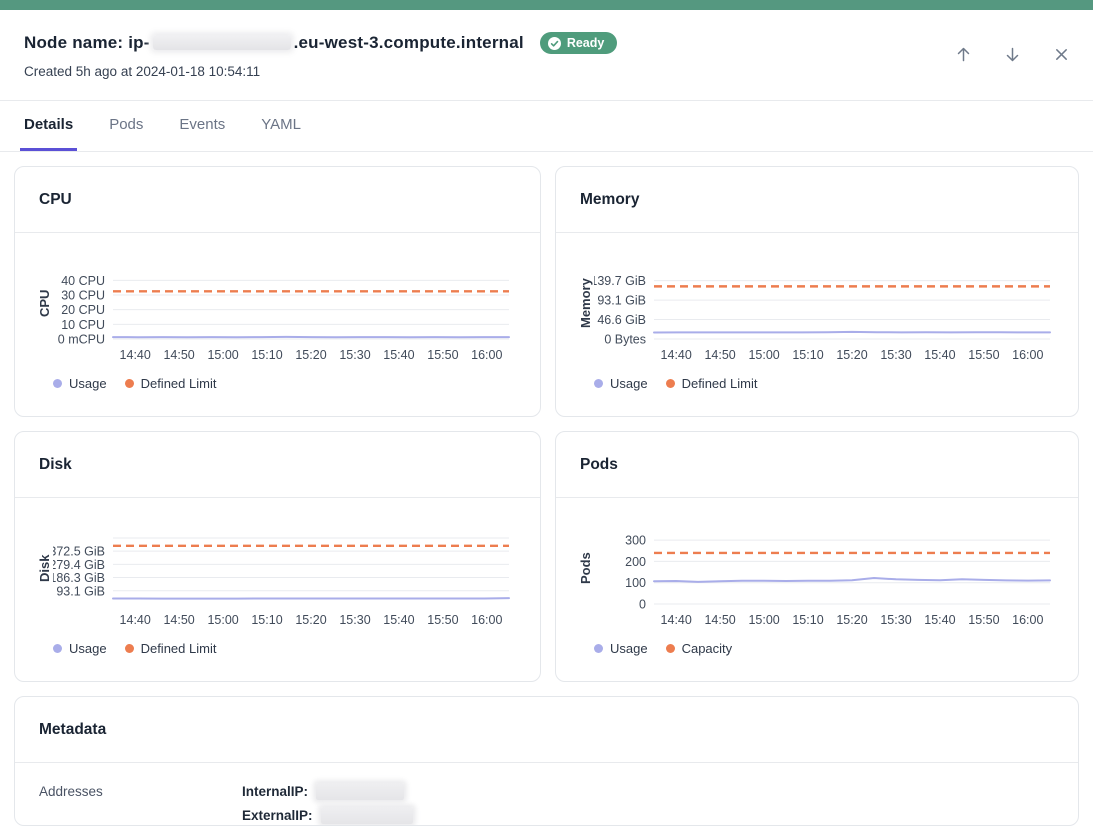  I want to click on check-circle-icon, so click(554, 43).